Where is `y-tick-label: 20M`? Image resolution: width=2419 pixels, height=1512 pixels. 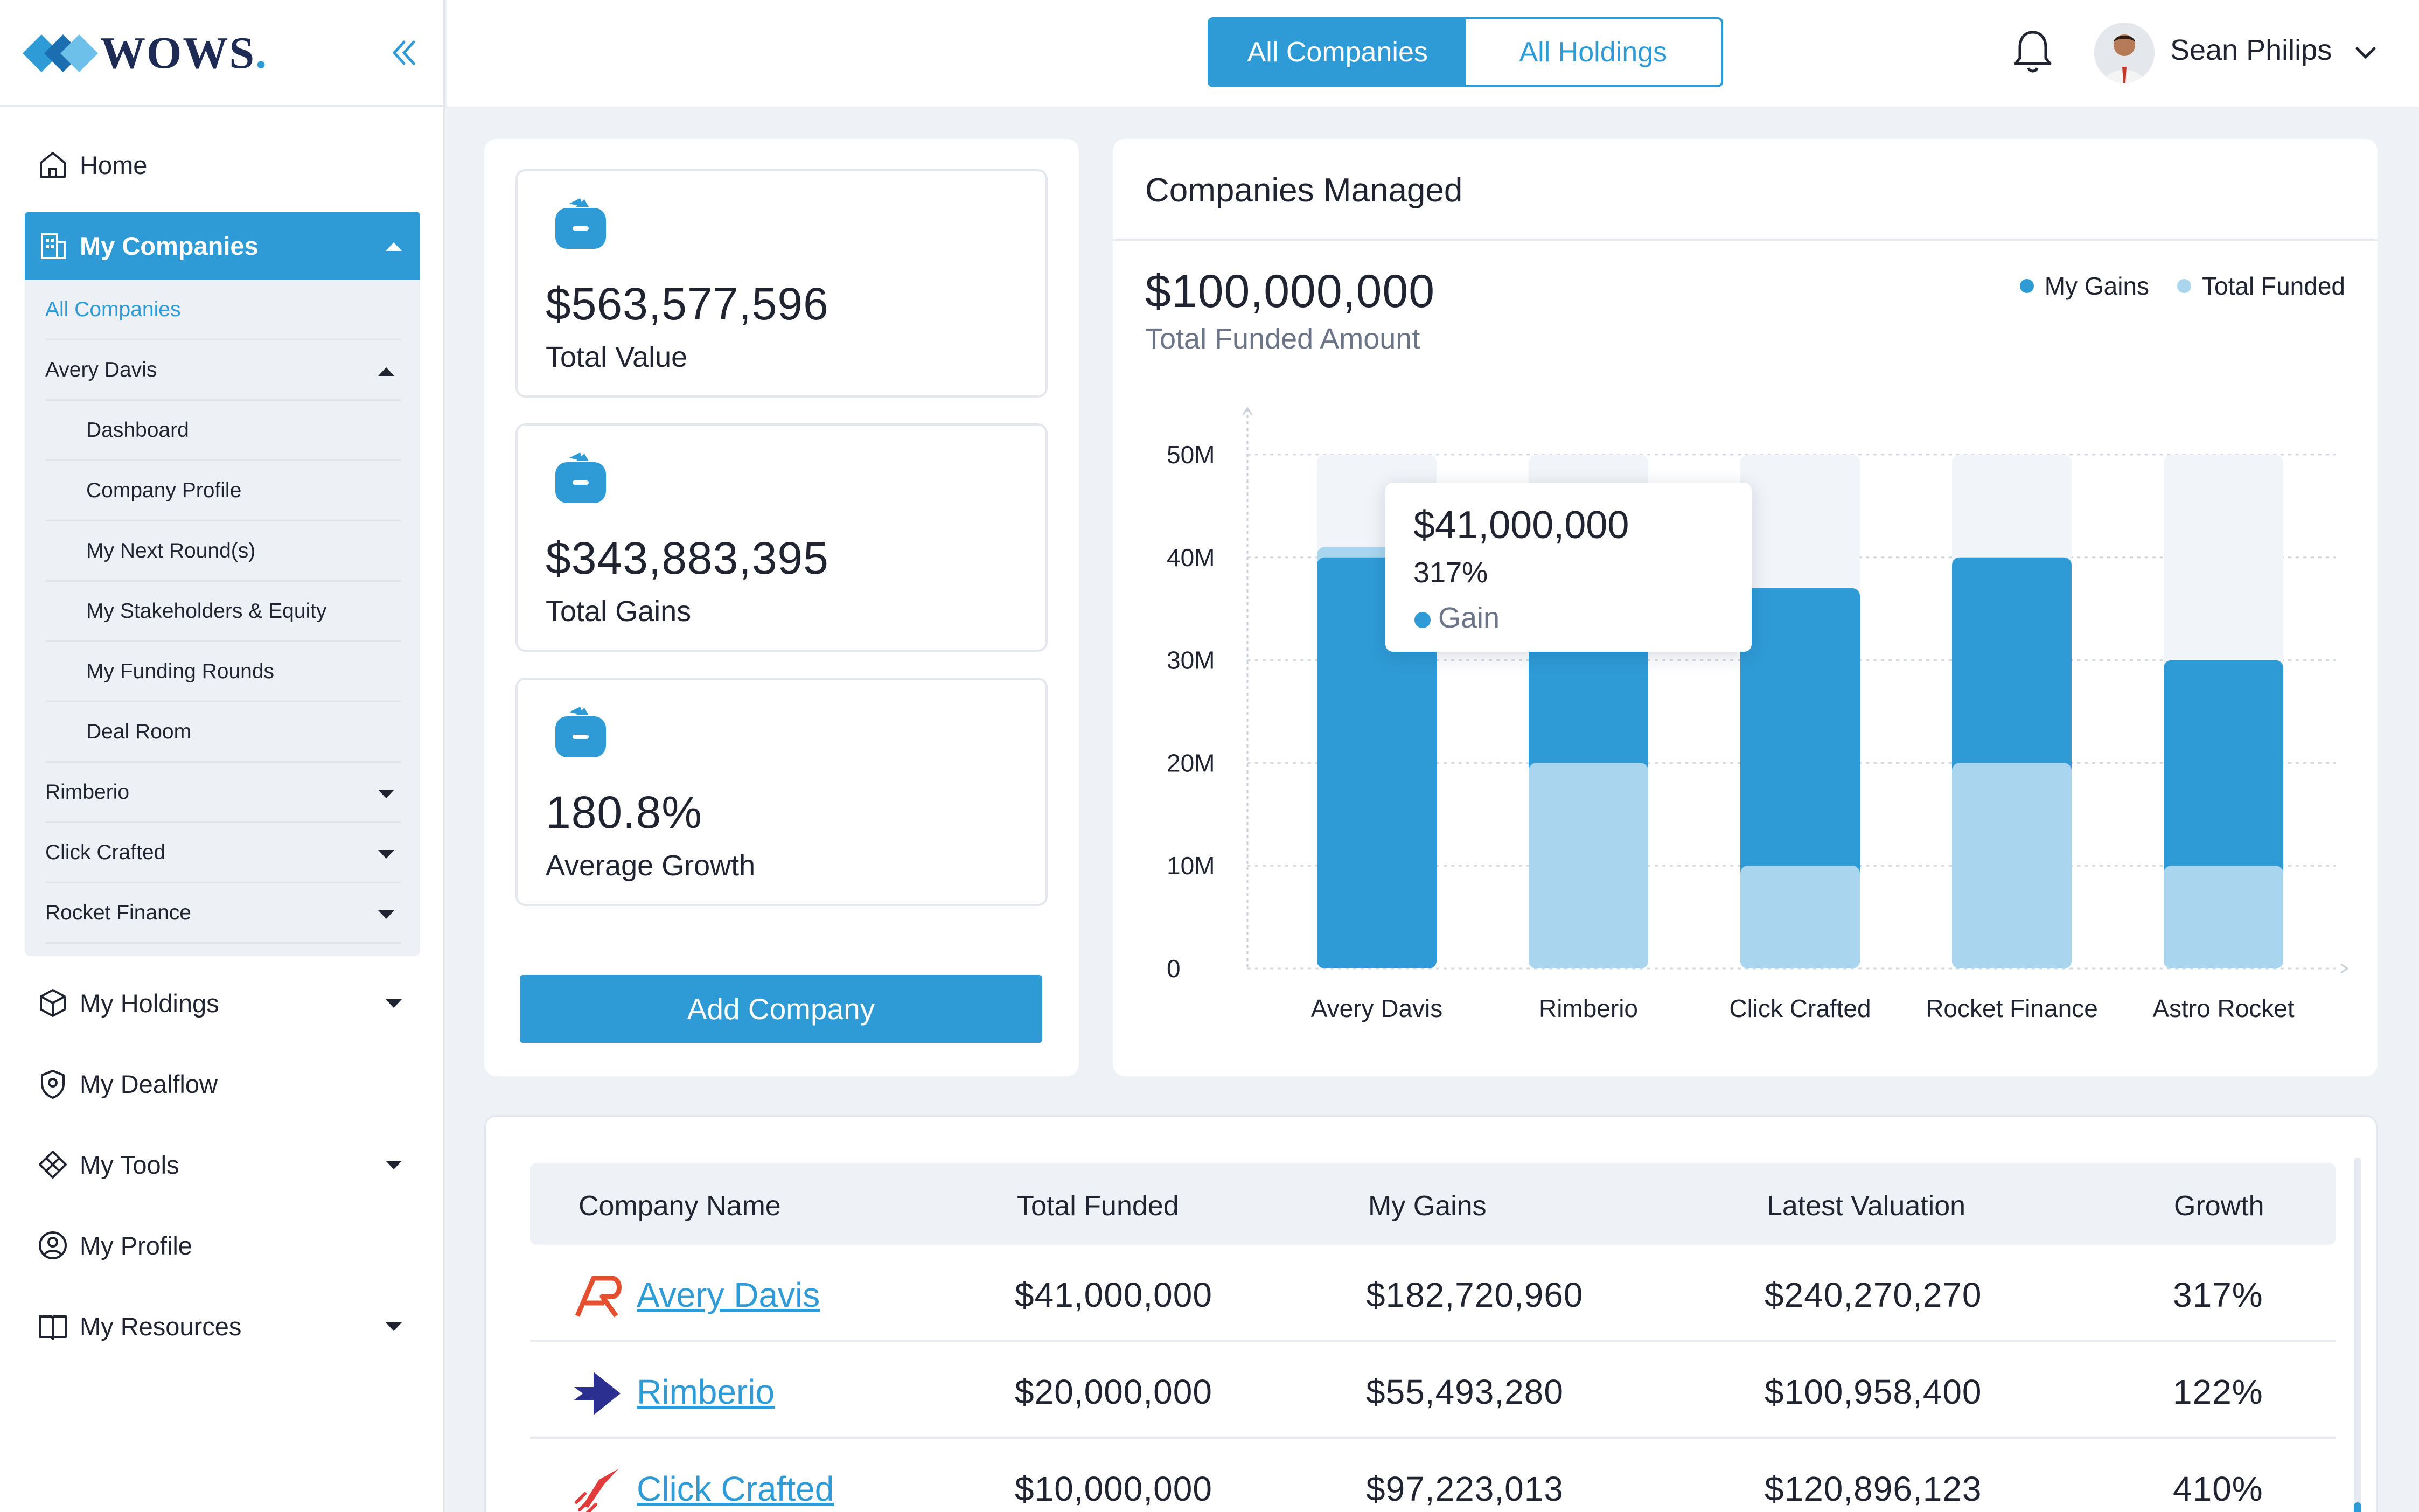
y-tick-label: 20M is located at coordinates (1191, 763).